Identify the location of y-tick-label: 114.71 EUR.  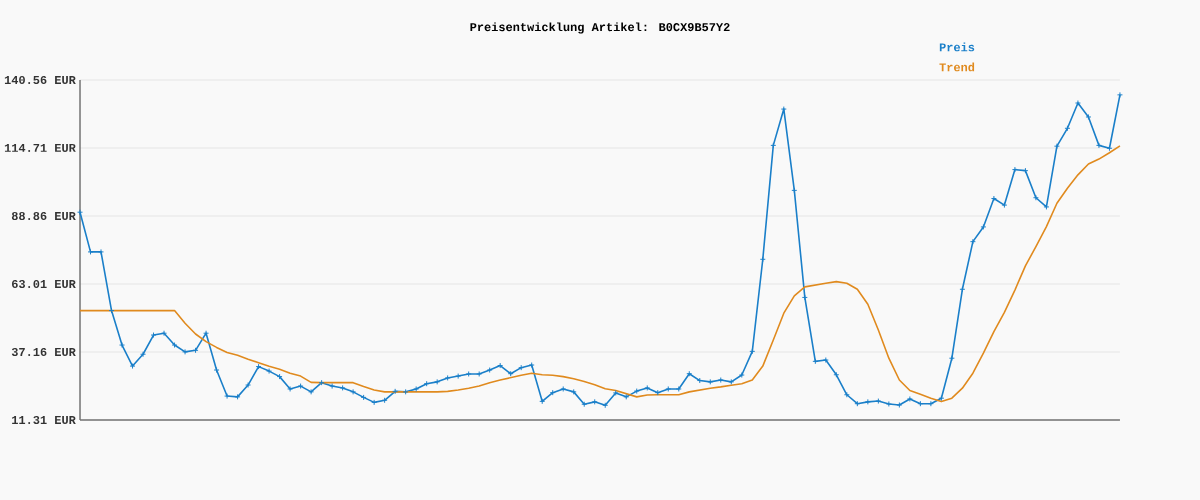
(40, 147).